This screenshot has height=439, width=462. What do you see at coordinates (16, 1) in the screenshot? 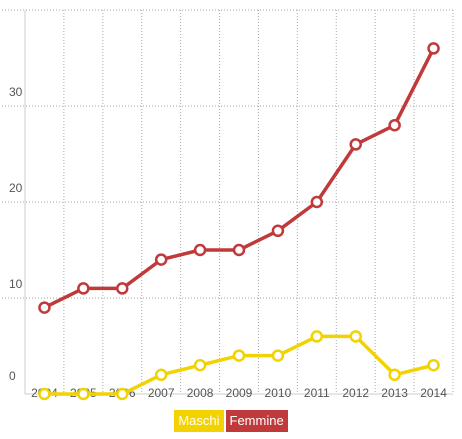
I see `y-tick-label: 40` at bounding box center [16, 1].